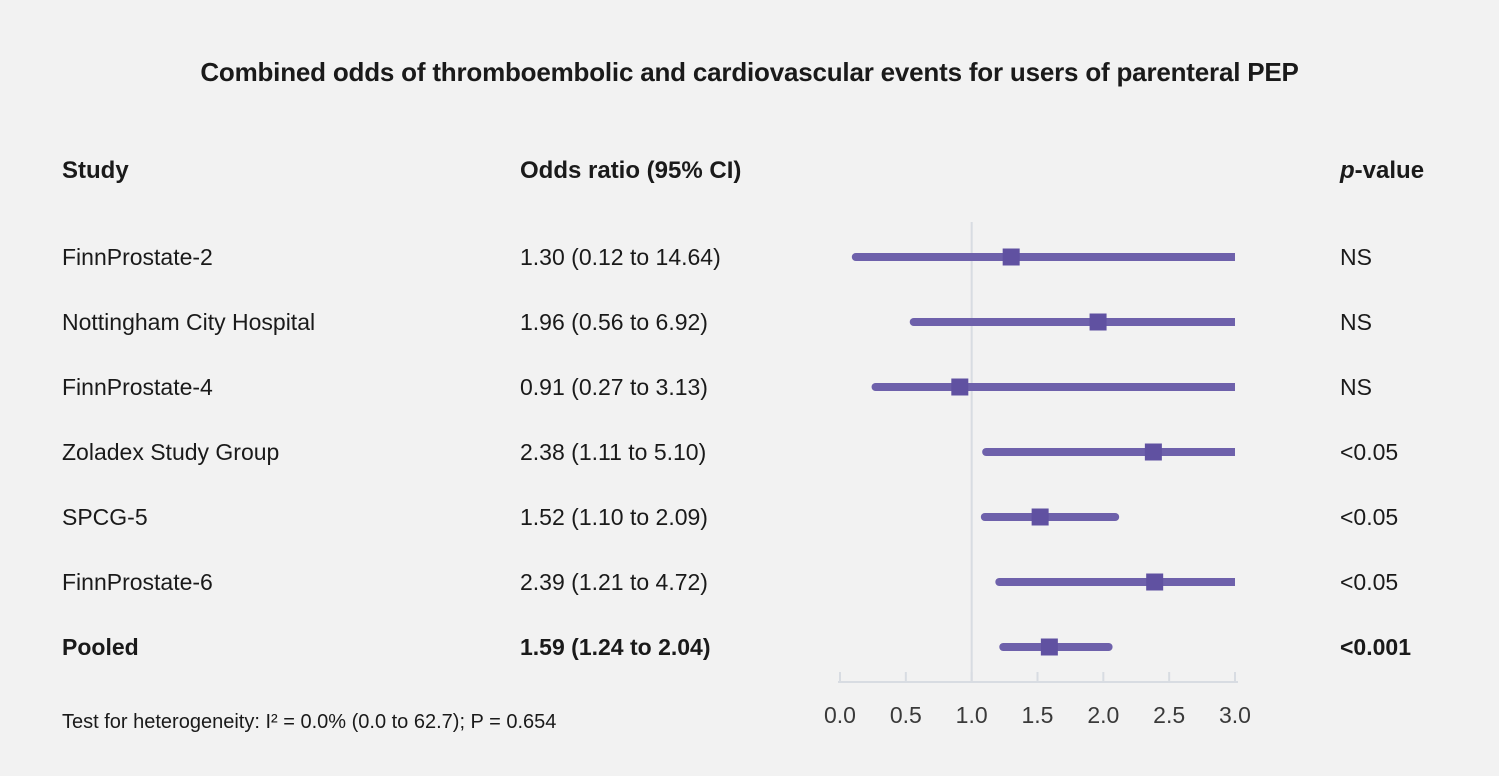 Image resolution: width=1499 pixels, height=776 pixels. I want to click on odds-ratio-ci: 1.96 (0.56 to 6.92), so click(614, 322).